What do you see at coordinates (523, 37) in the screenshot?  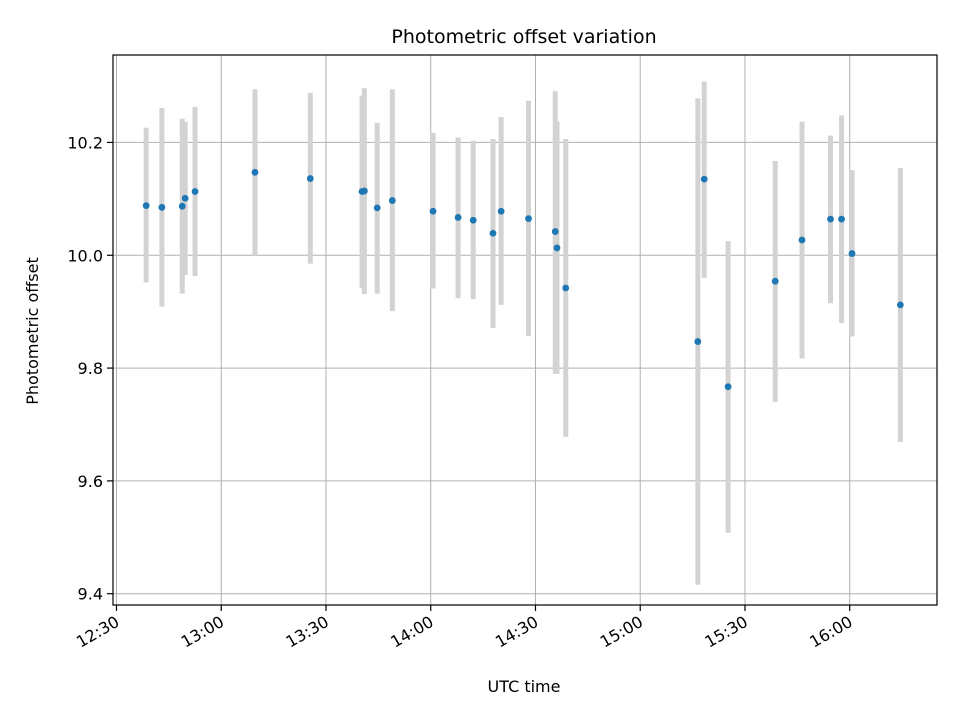 I see `chart-title: Photometric offset variation` at bounding box center [523, 37].